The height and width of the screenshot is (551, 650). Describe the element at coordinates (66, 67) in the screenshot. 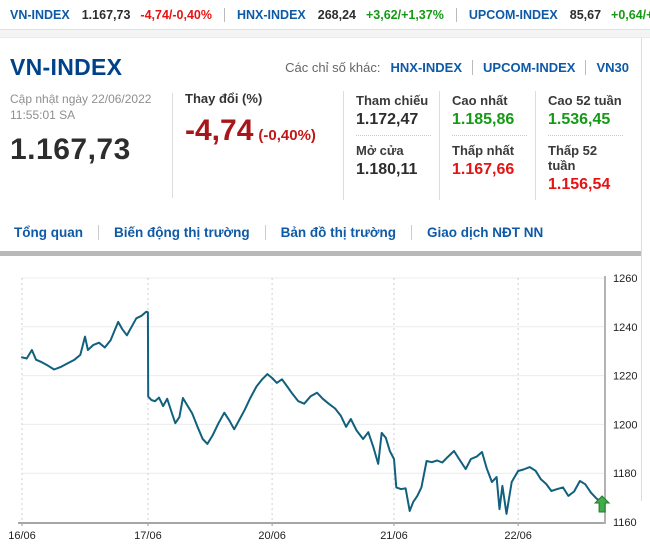

I see `page-title: VN-INDEX` at that location.